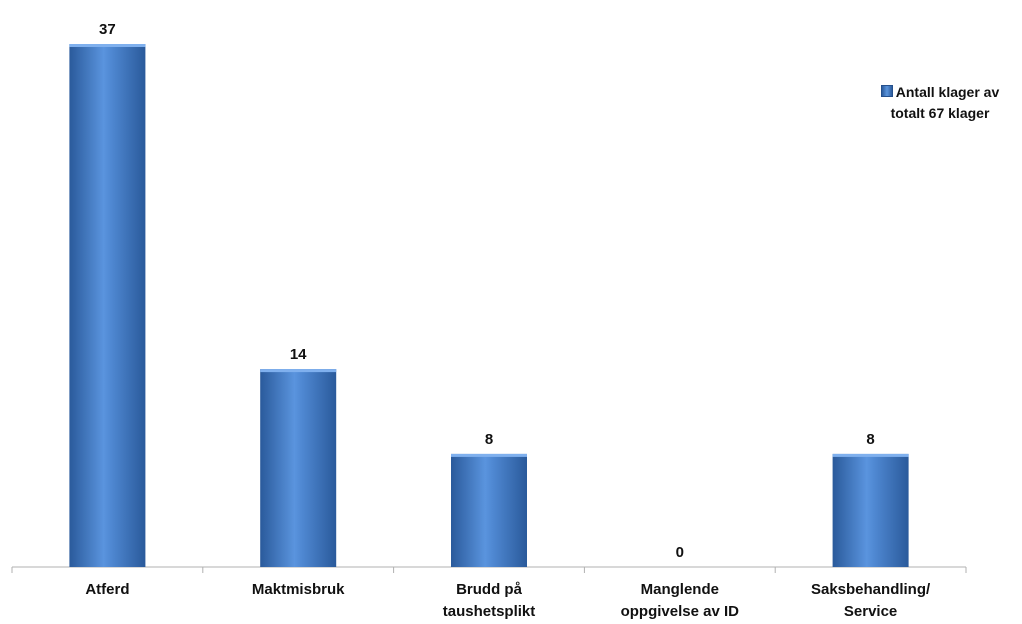  What do you see at coordinates (298, 589) in the screenshot?
I see `category-label: Maktmisbruk` at bounding box center [298, 589].